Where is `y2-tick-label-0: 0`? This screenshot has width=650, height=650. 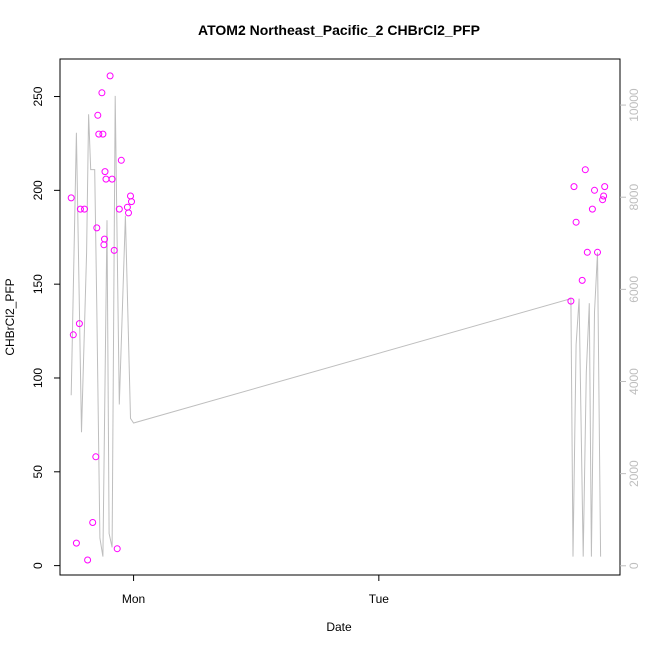 y2-tick-label-0: 0 is located at coordinates (634, 565).